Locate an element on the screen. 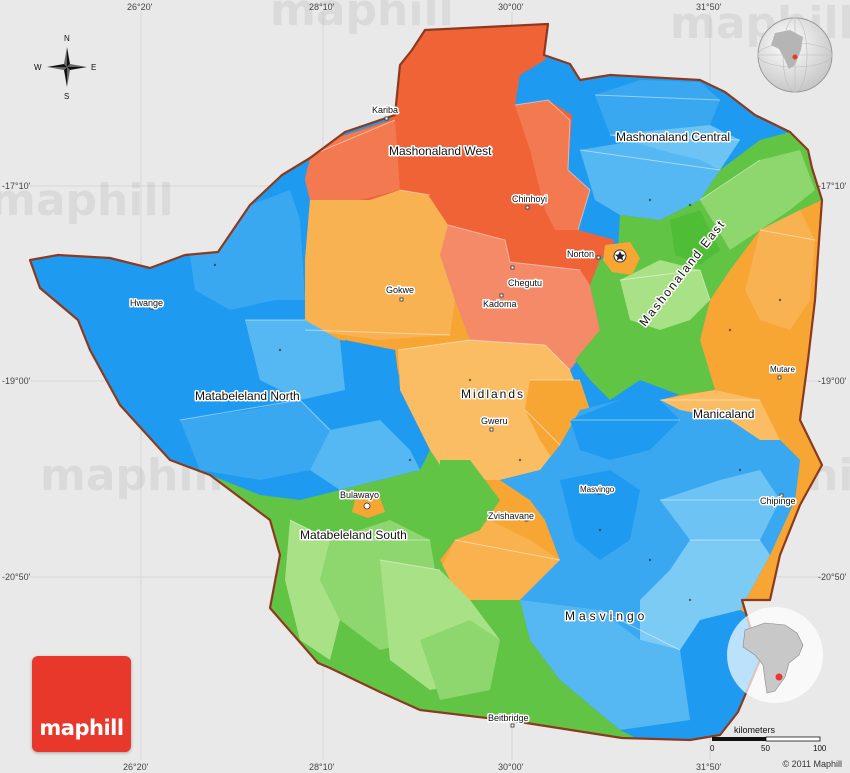 This screenshot has width=850, height=773. compass-rose: N S E W is located at coordinates (65, 67).